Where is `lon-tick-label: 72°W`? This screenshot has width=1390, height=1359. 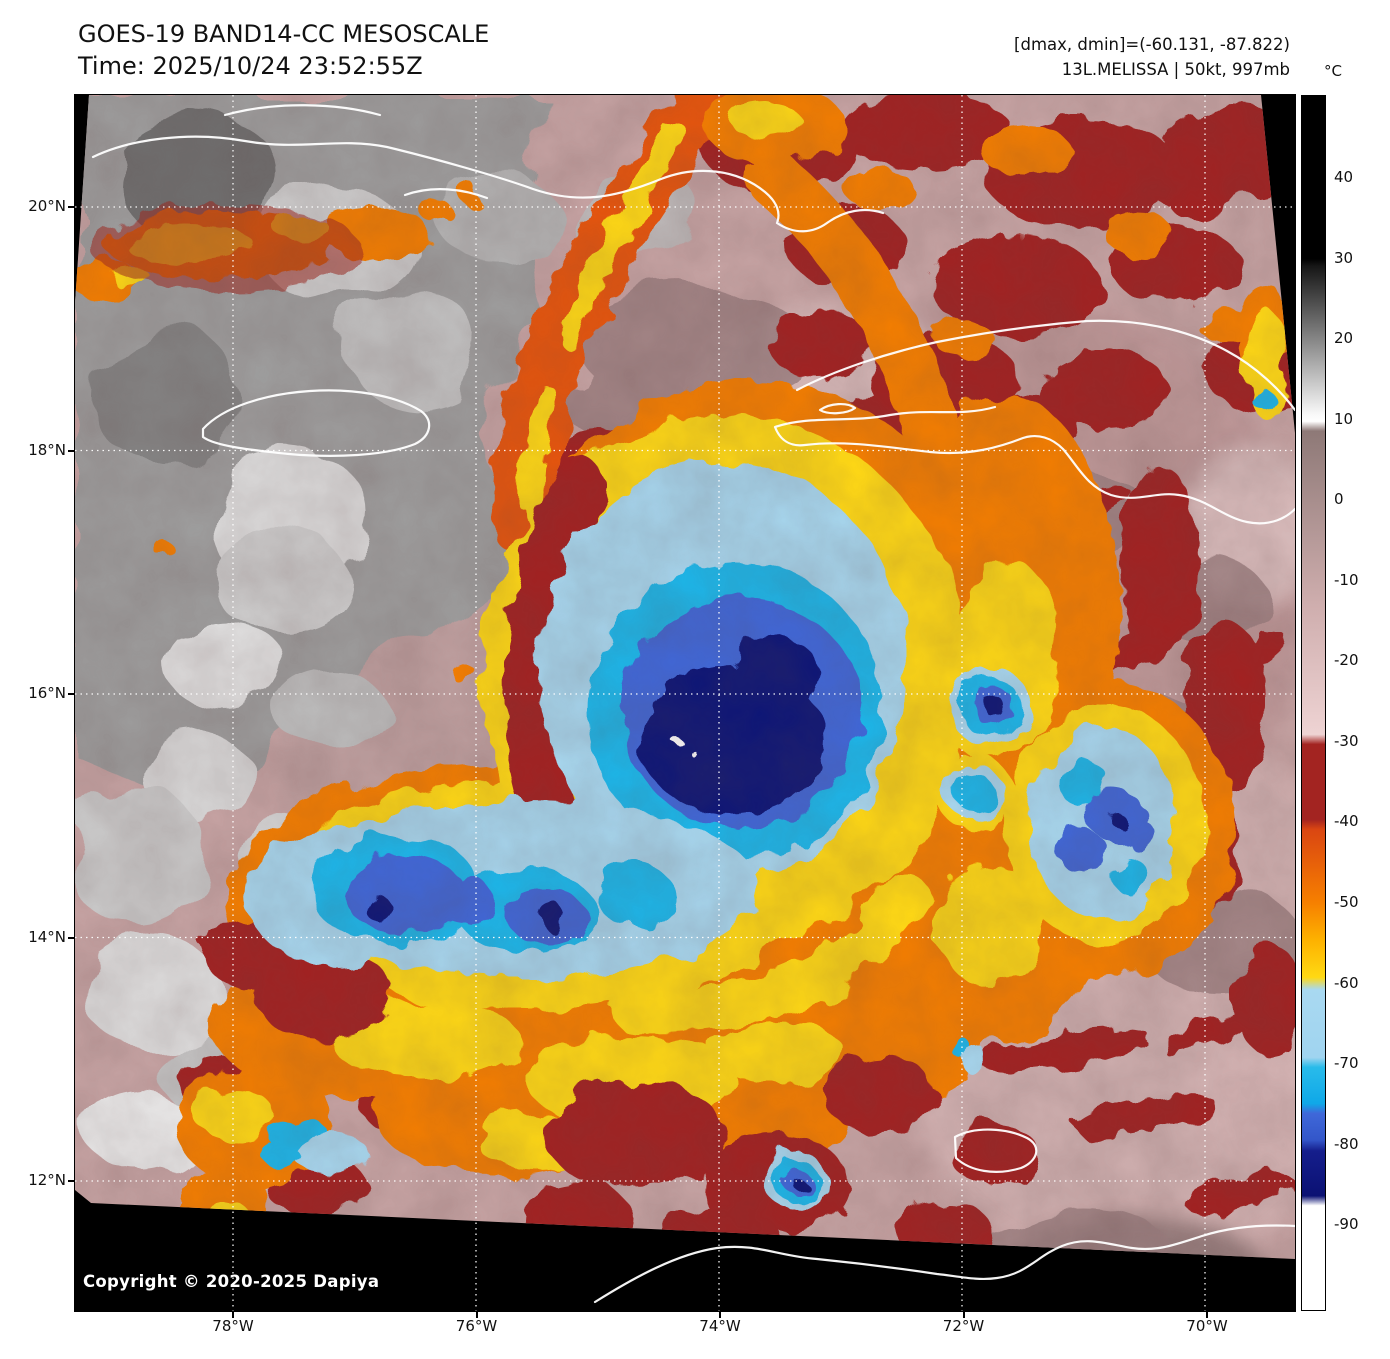 lon-tick-label: 72°W is located at coordinates (963, 1326).